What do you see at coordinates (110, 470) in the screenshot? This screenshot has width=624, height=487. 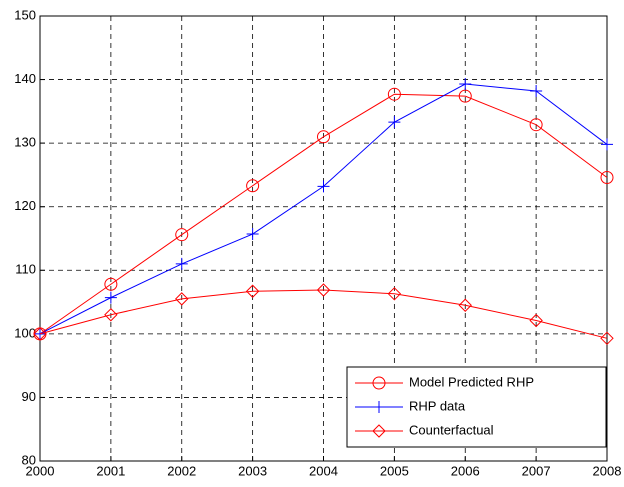 I see `x-tick-label: 2001` at bounding box center [110, 470].